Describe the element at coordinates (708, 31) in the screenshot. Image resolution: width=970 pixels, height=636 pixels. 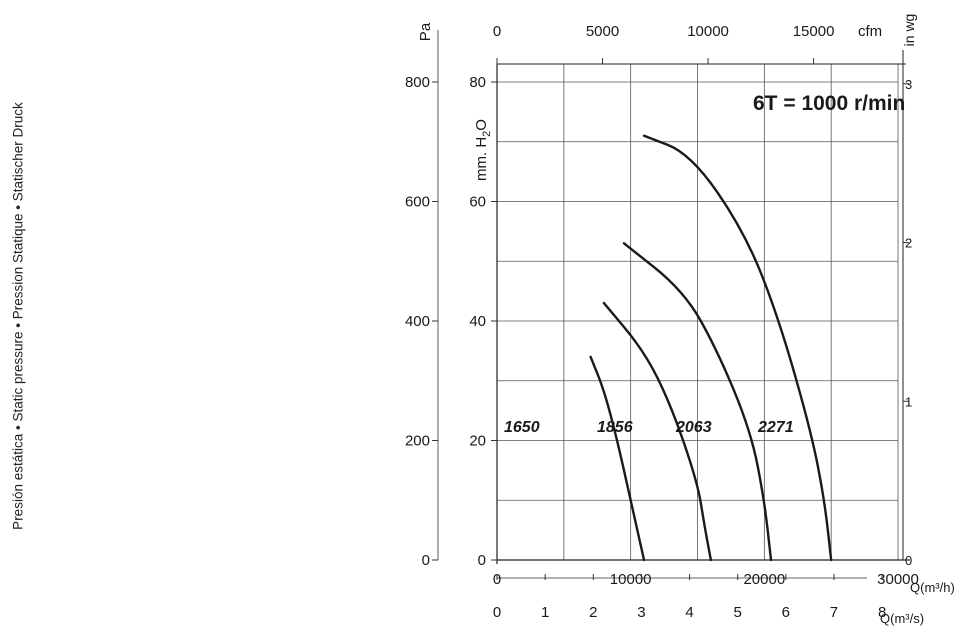
I see `cfm-tick-label: 10000` at that location.